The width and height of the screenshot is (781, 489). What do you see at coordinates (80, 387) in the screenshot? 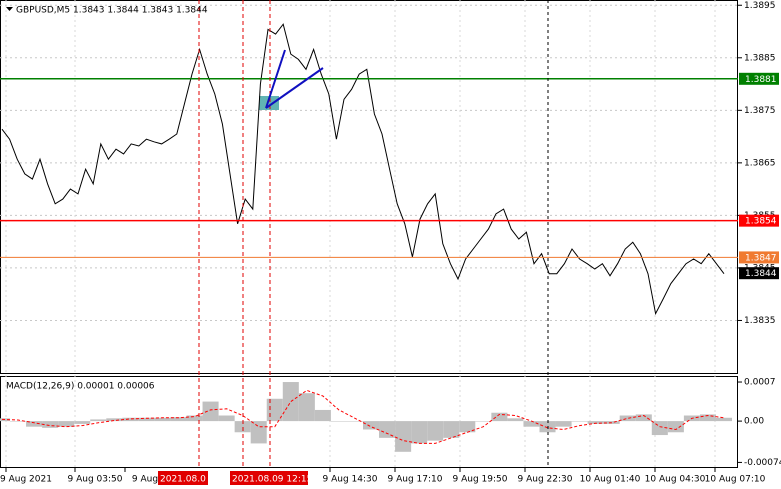
I see `macd-title: MACD(12,26,9) 0.00001 0.00006` at bounding box center [80, 387].